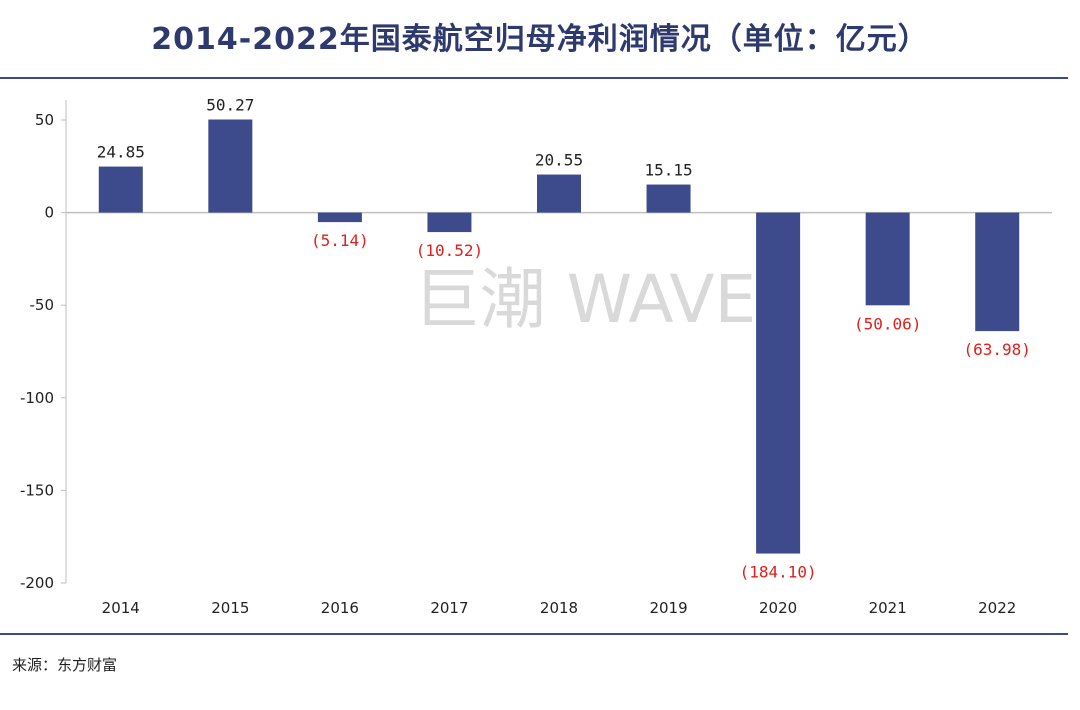 The image size is (1080, 710). Describe the element at coordinates (340, 240) in the screenshot. I see `data-label-2016: (5.14)` at that location.